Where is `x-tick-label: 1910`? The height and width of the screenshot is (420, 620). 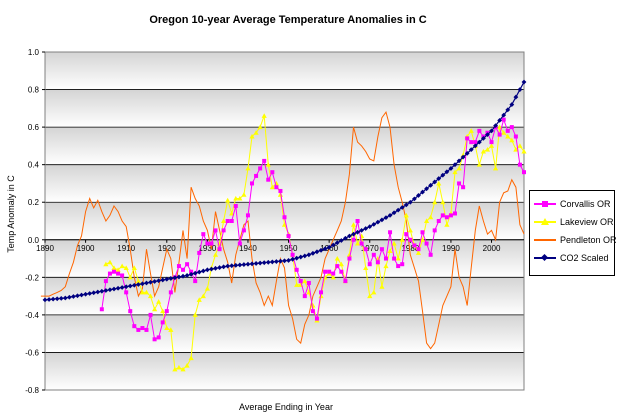 x-tick-label: 1910 is located at coordinates (126, 248).